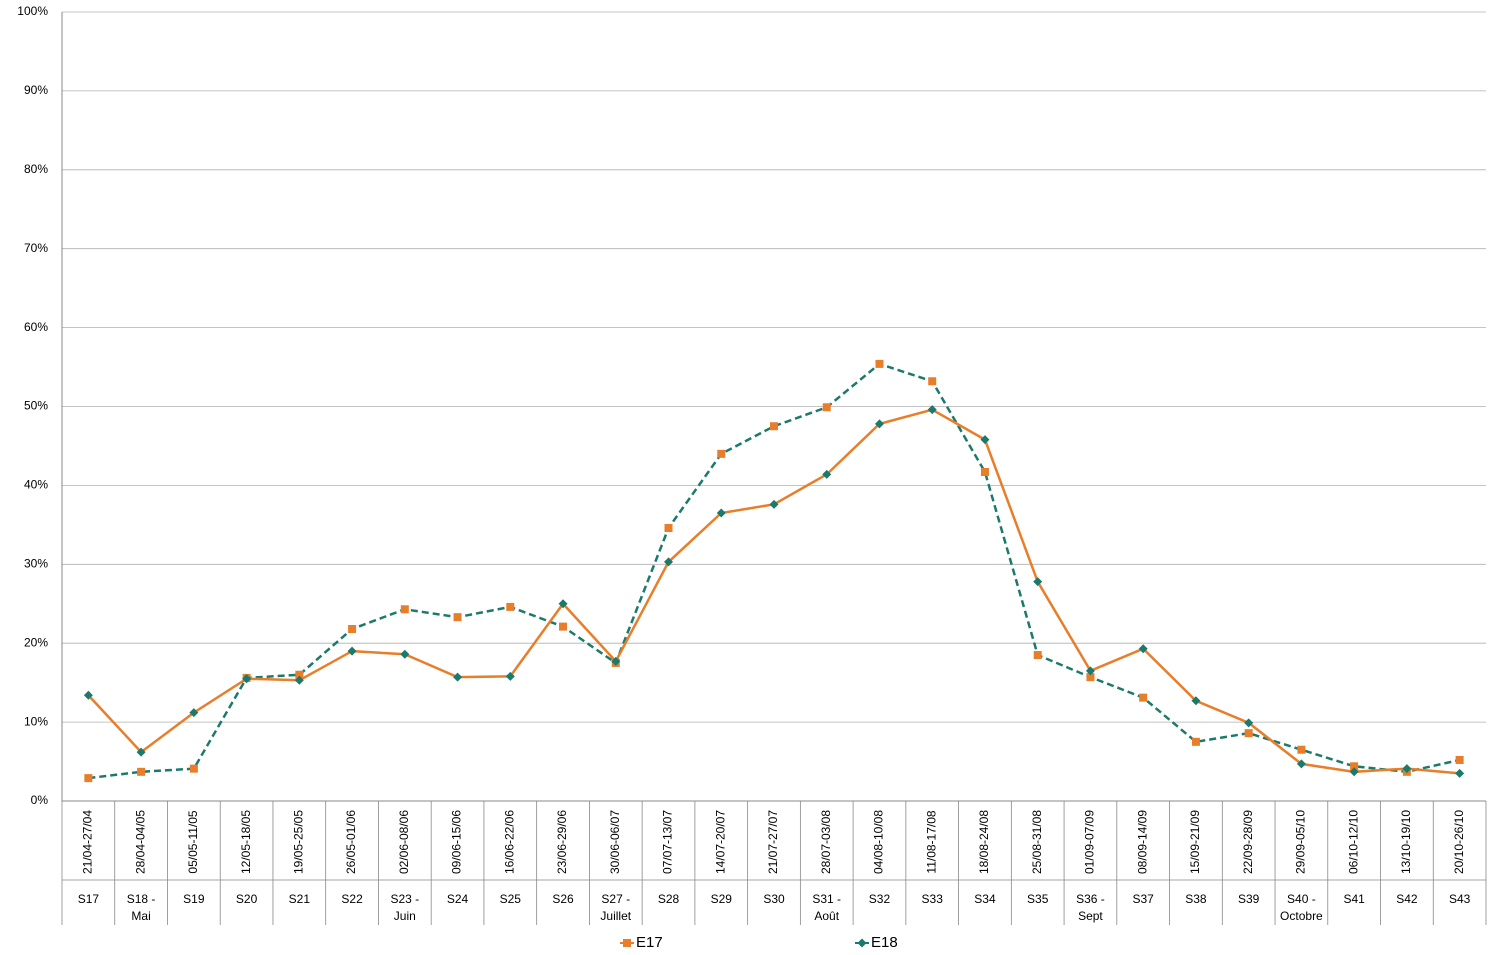  I want to click on x-tick-label: 11/08-17/08, so click(931, 841).